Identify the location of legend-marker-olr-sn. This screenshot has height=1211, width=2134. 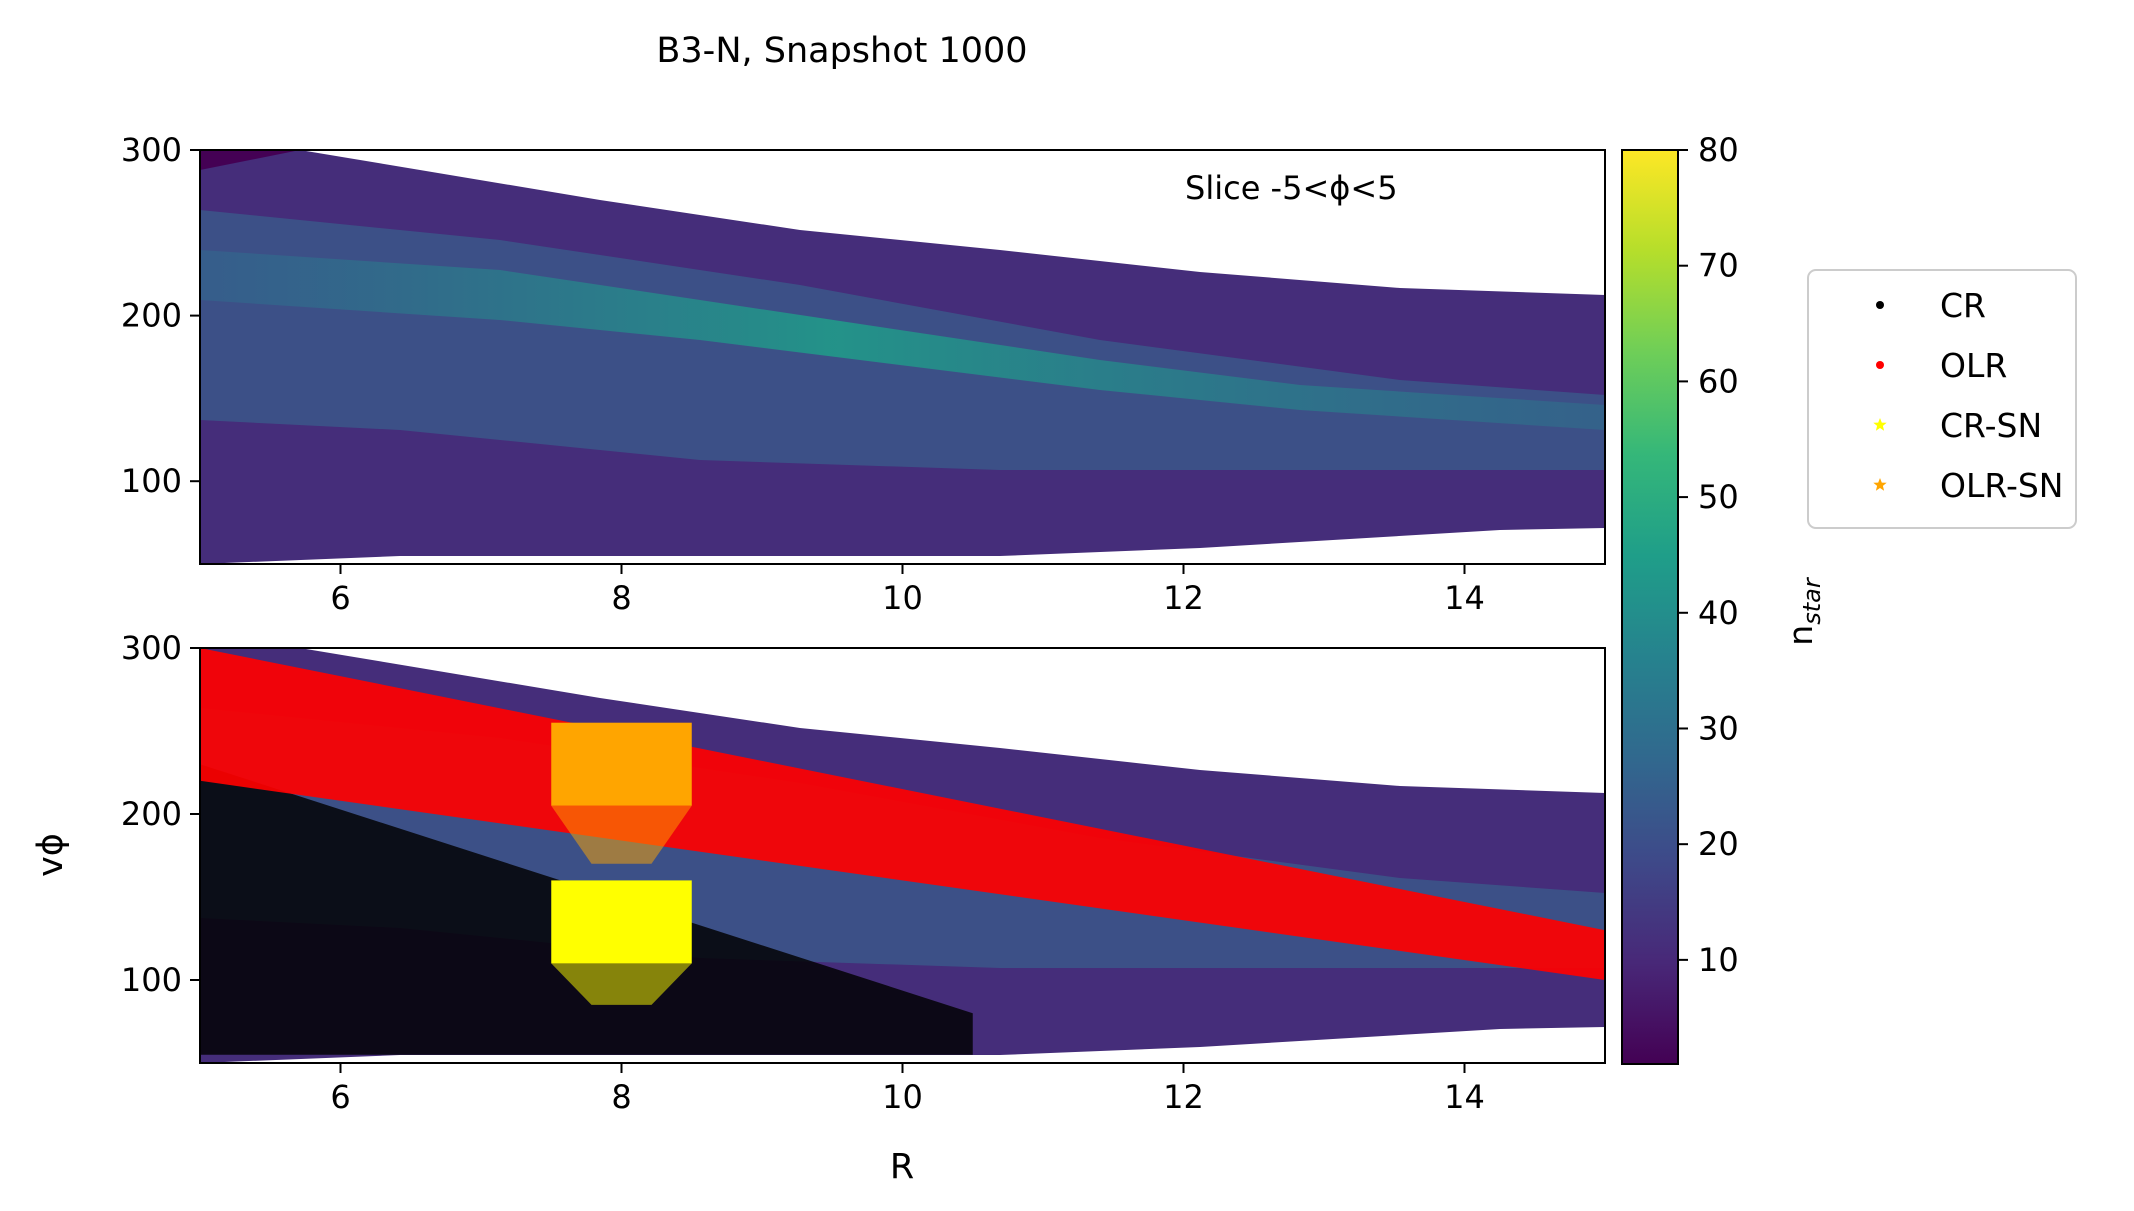
(1880, 484).